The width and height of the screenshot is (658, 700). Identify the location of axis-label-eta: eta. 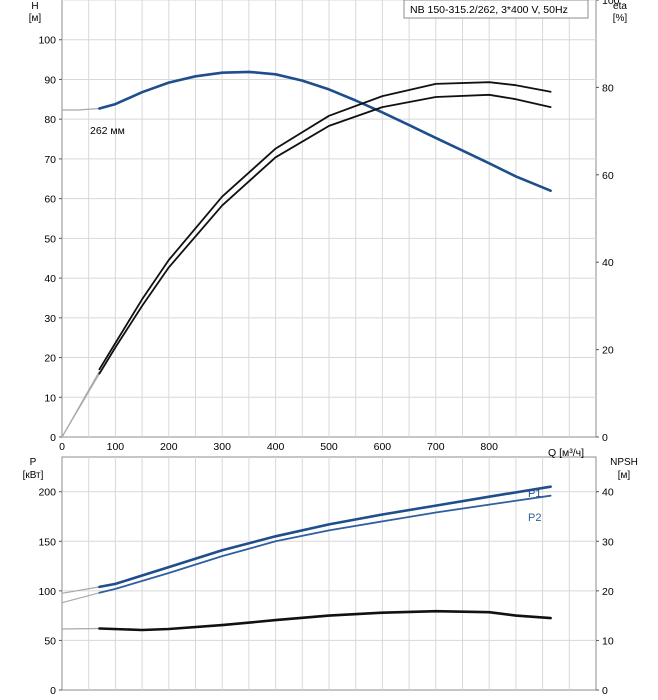
(620, 6).